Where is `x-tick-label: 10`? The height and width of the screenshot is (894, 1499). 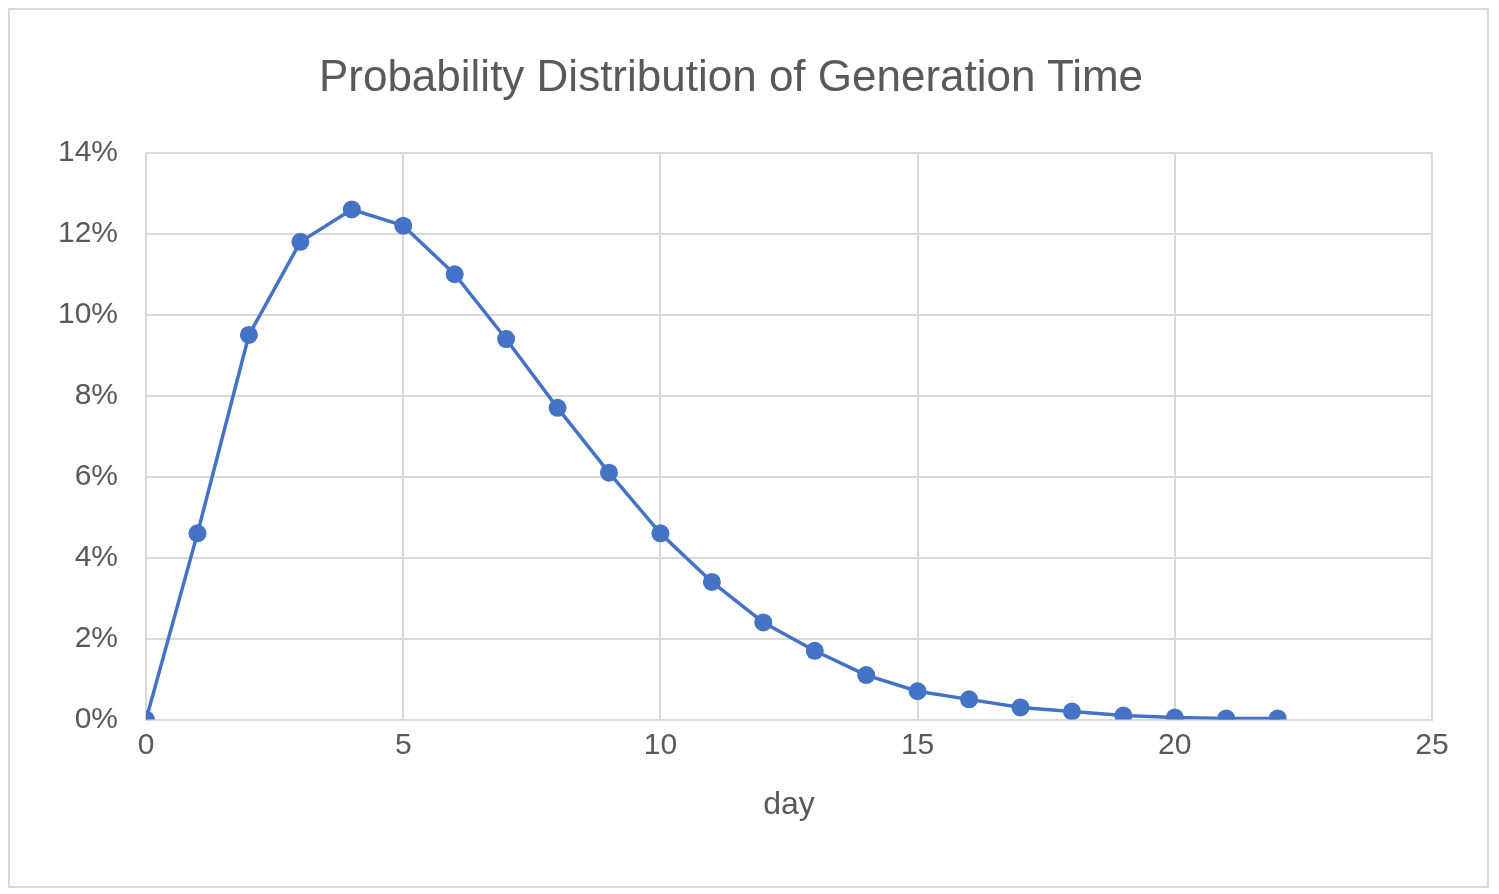 x-tick-label: 10 is located at coordinates (660, 743).